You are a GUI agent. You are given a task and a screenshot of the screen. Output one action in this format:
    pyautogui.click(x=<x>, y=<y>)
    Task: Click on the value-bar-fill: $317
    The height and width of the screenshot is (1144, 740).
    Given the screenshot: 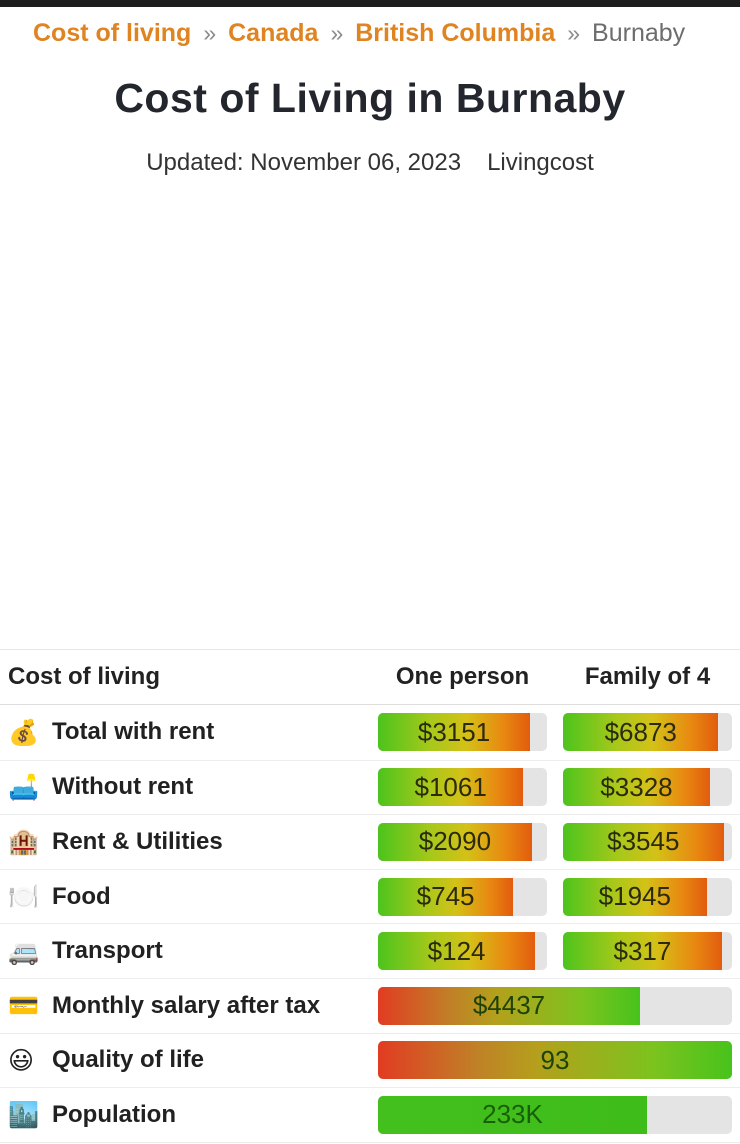 What is the action you would take?
    pyautogui.click(x=642, y=951)
    